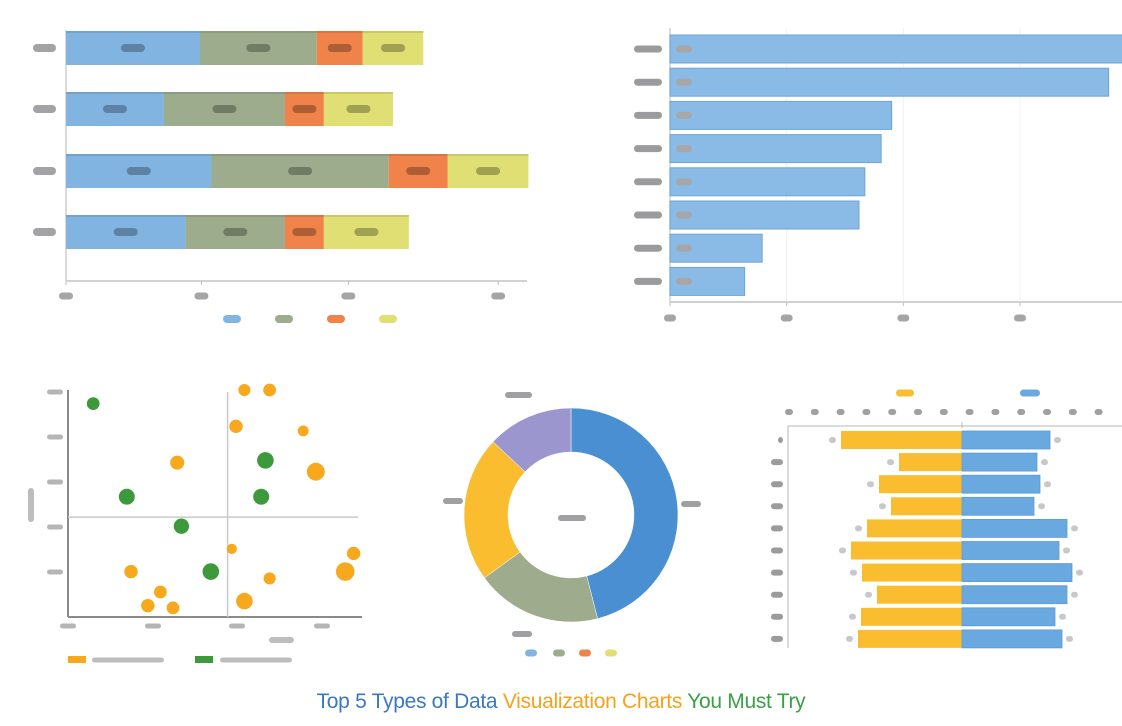 This screenshot has height=726, width=1122. Describe the element at coordinates (572, 518) in the screenshot. I see `center-label` at that location.